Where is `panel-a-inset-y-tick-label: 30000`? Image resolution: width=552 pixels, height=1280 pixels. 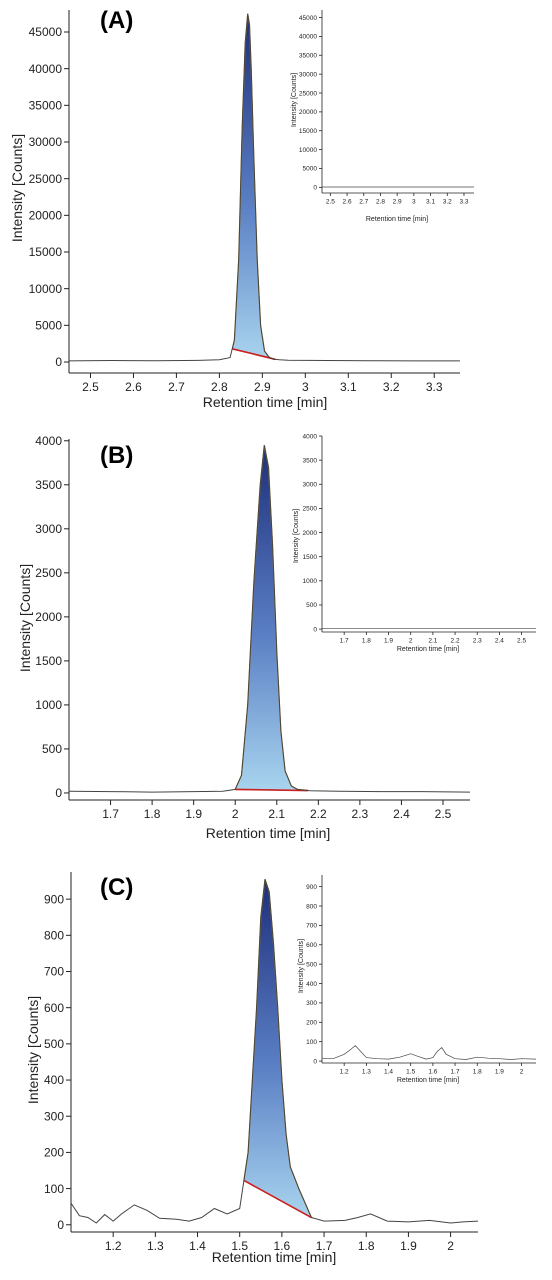 panel-a-inset-y-tick-label: 30000 is located at coordinates (308, 74).